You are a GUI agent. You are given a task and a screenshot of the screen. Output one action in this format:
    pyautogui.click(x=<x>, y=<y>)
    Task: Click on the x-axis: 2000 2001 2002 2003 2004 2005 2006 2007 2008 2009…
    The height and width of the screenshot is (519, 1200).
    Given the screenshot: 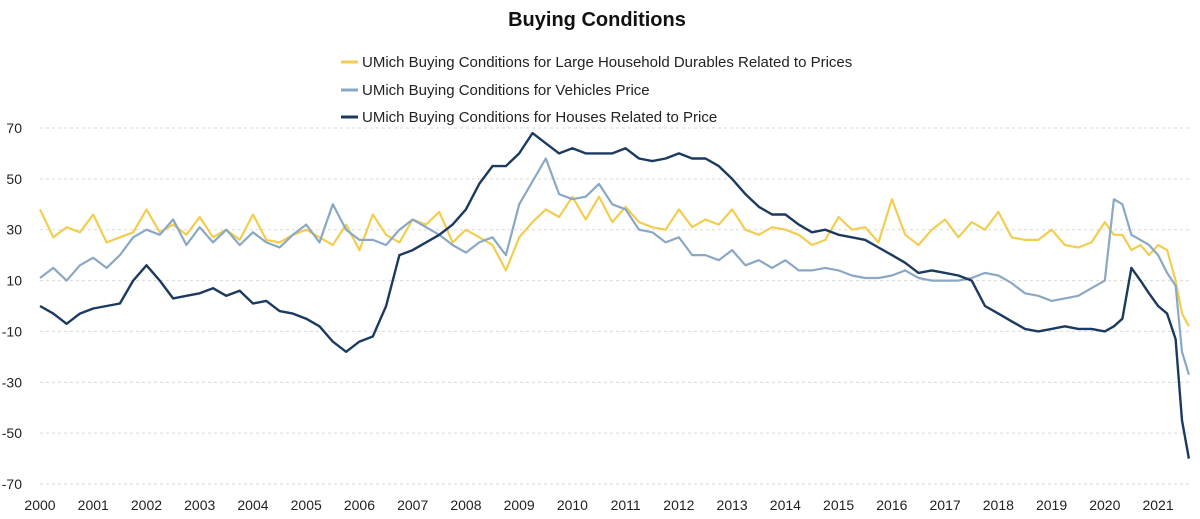 What is the action you would take?
    pyautogui.click(x=598, y=505)
    